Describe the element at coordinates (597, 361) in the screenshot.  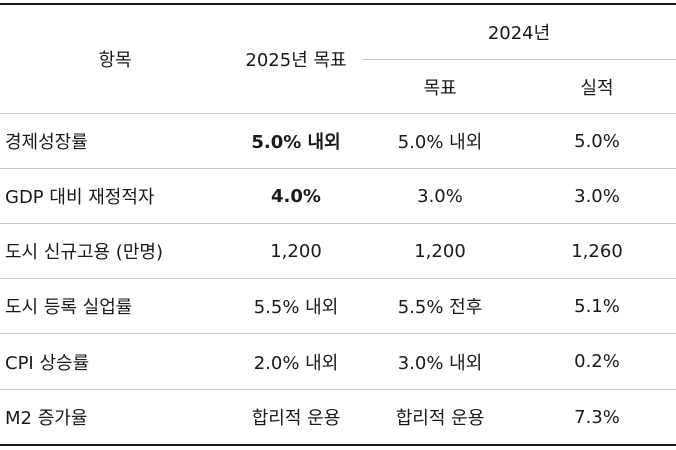
I see `row-2024-actual: 0.2%` at that location.